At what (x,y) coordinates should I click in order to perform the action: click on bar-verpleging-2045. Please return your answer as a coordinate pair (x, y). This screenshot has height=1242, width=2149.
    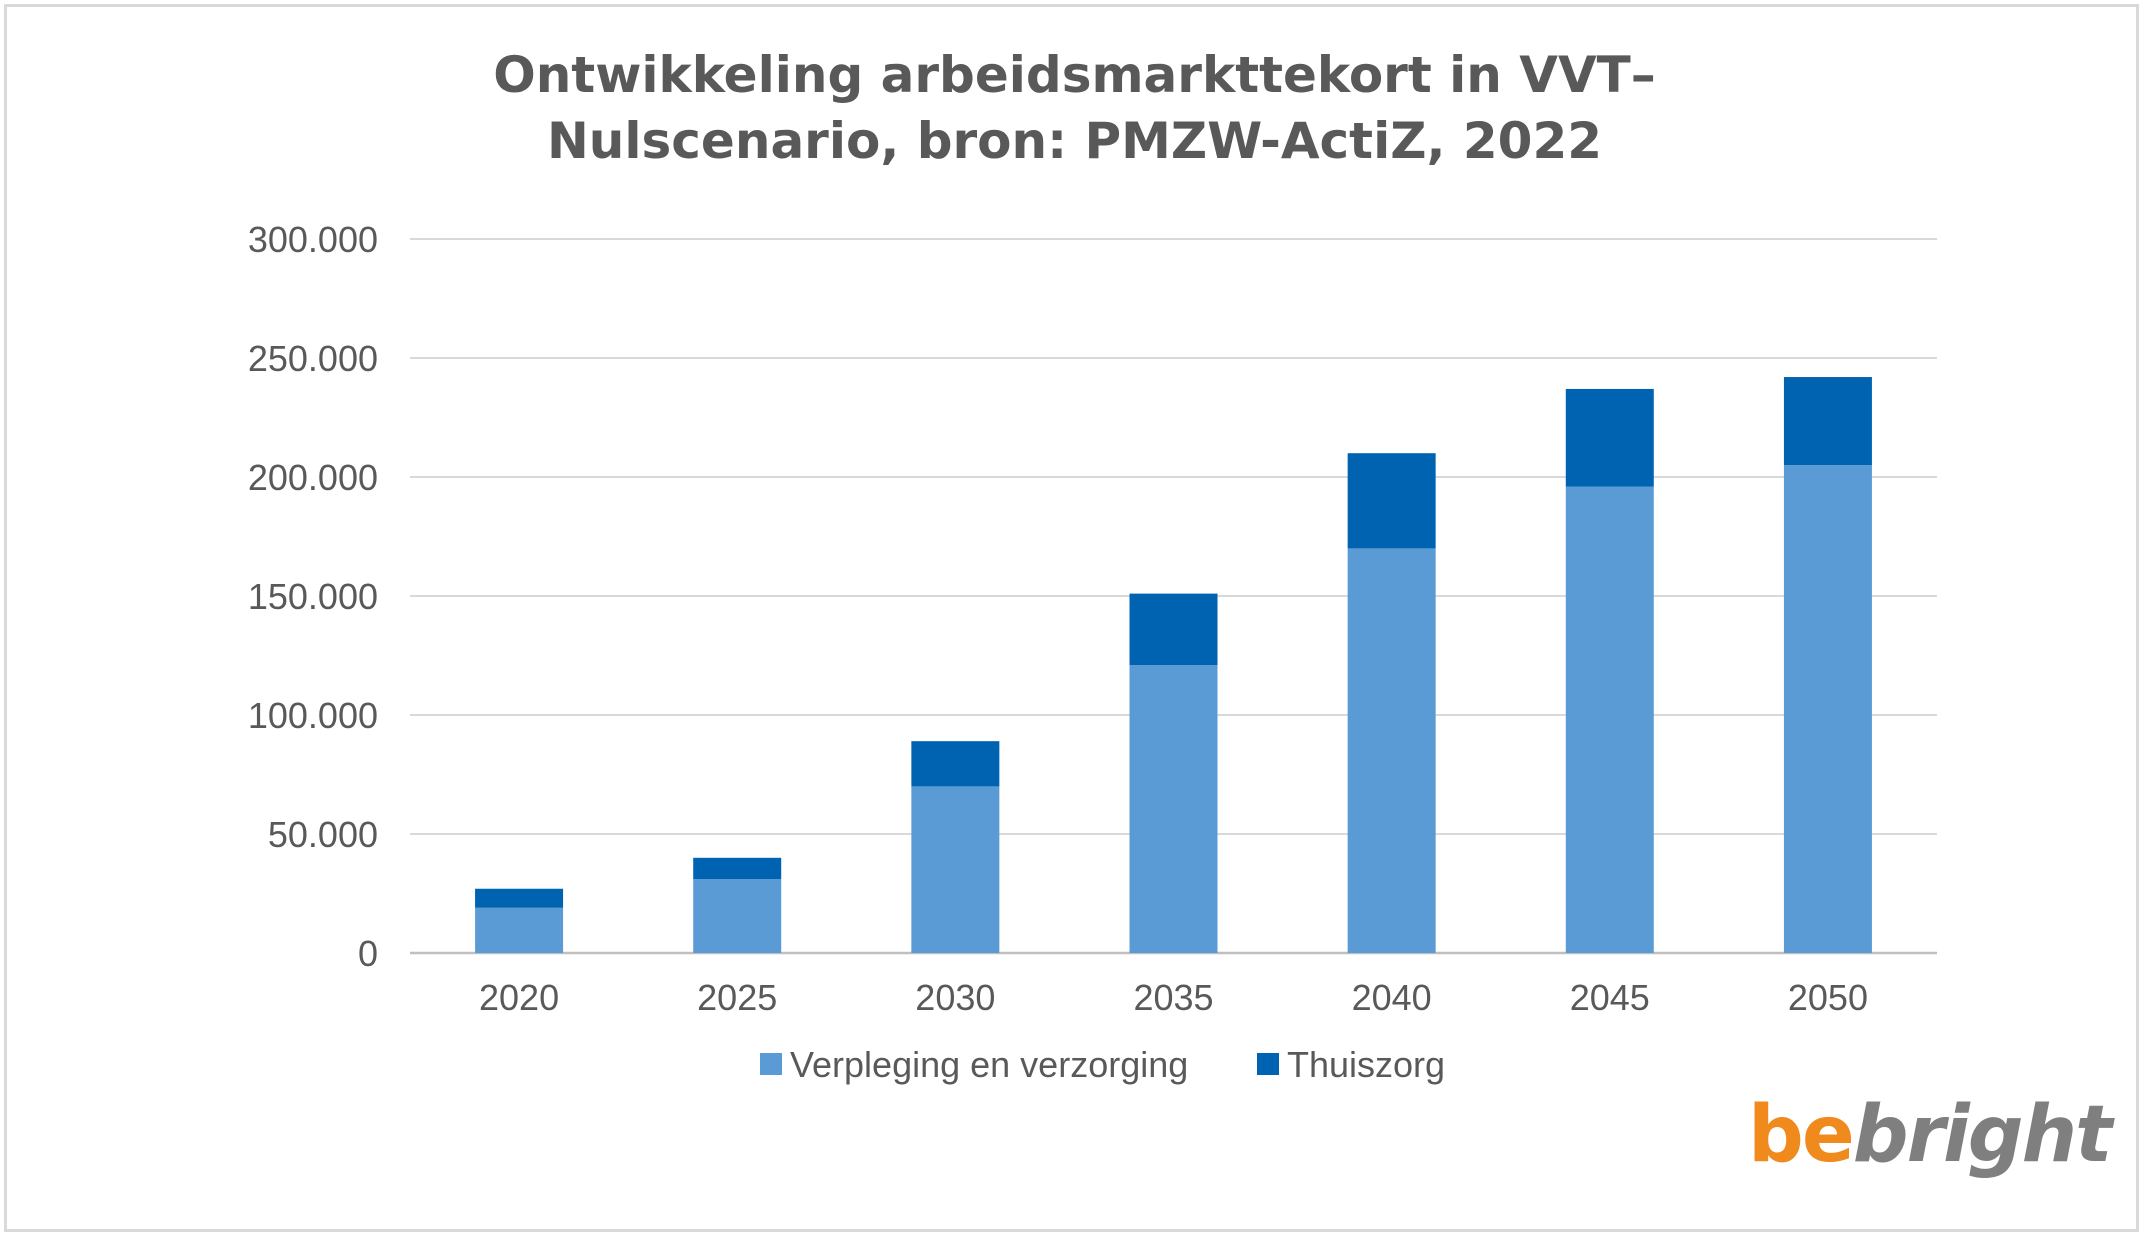
    Looking at the image, I should click on (1609, 719).